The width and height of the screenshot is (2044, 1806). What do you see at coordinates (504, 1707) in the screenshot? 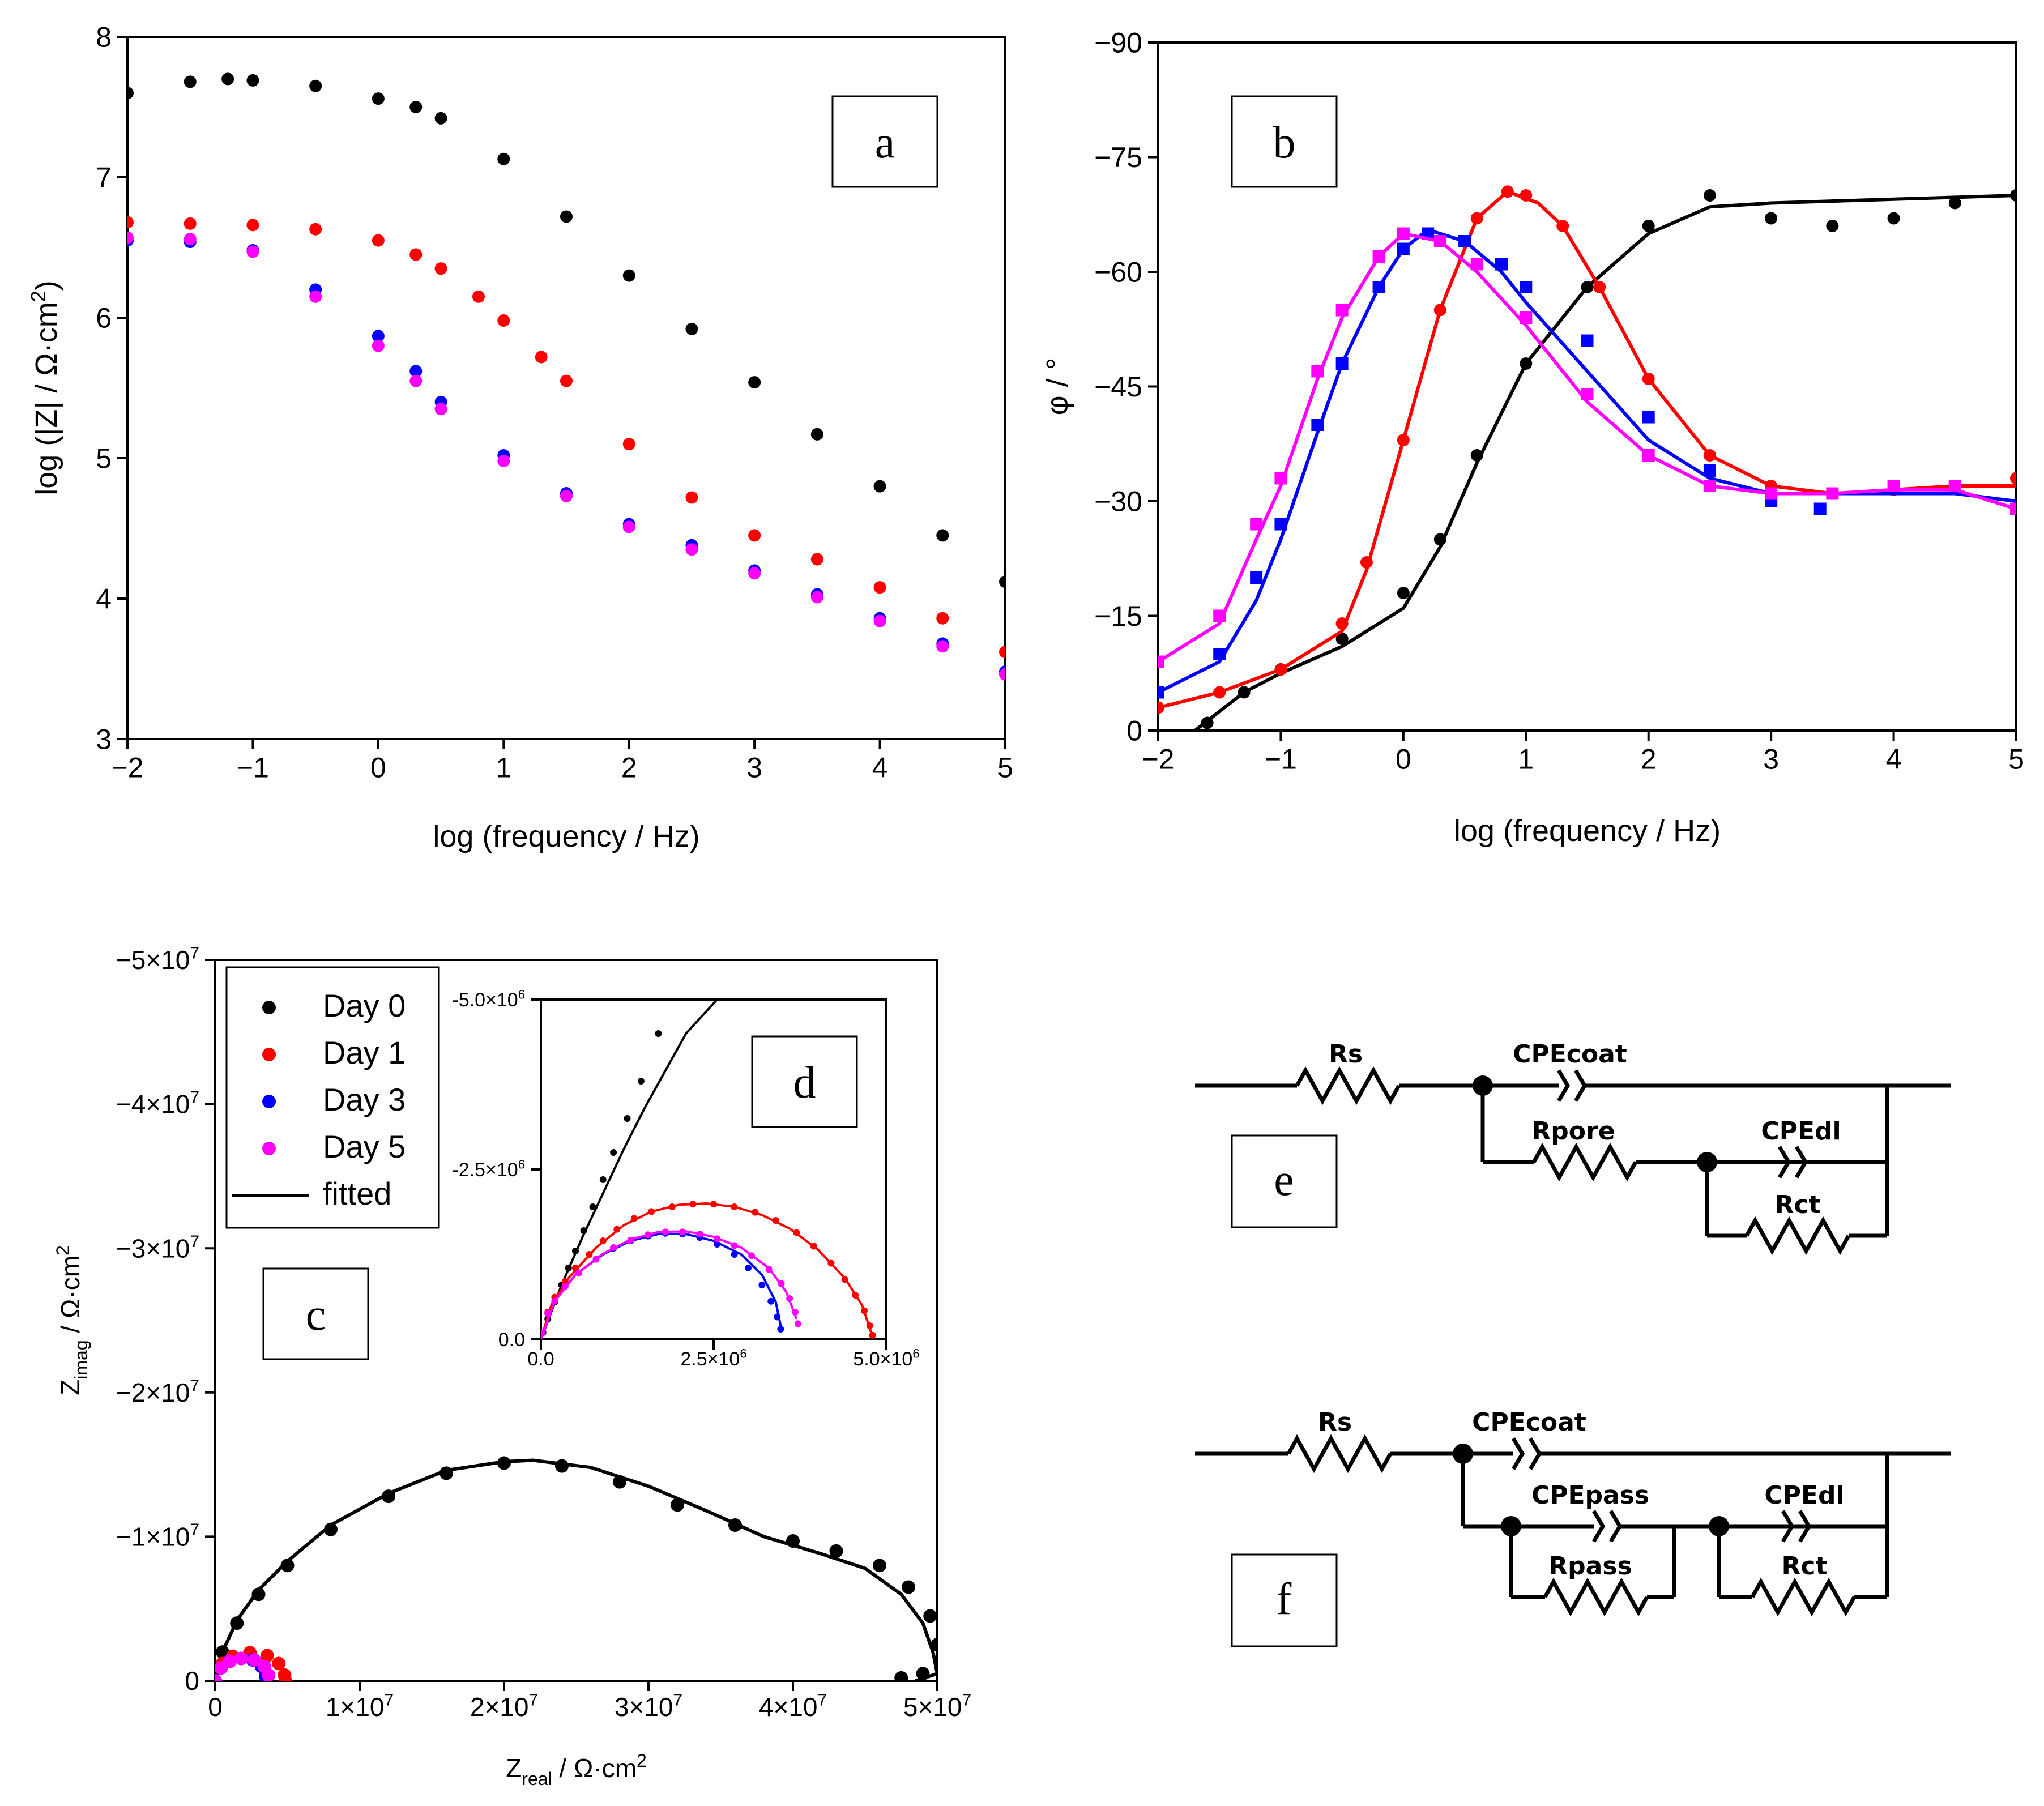
I see `x-tick-label-c: 2×10⁷` at bounding box center [504, 1707].